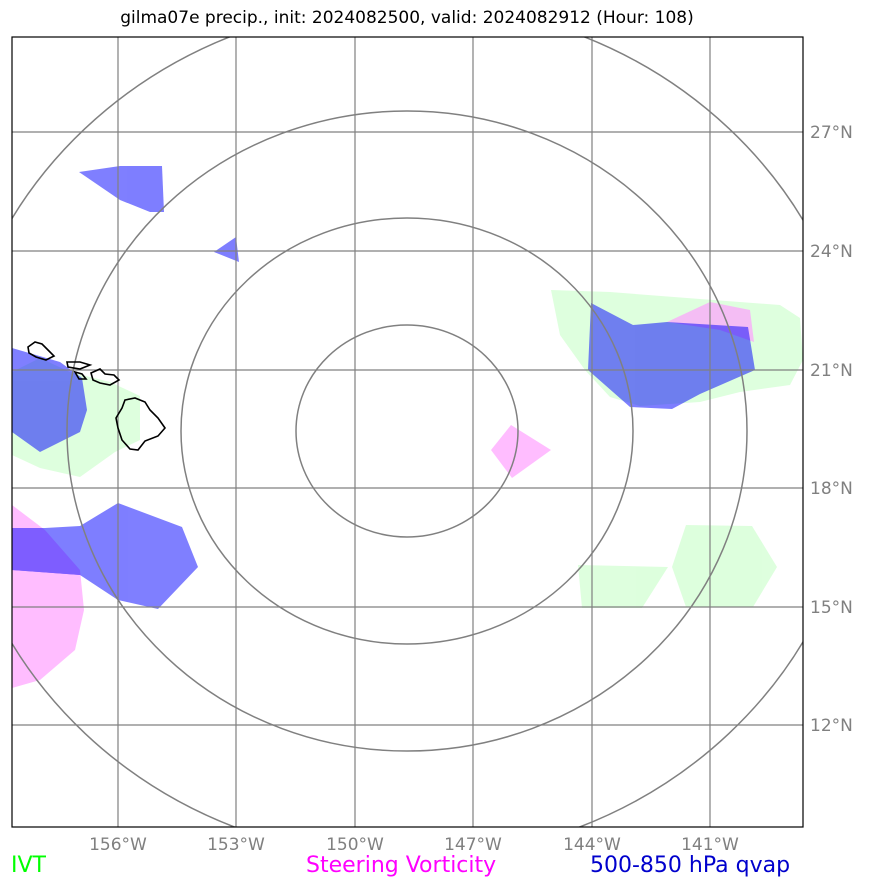 Image resolution: width=873 pixels, height=891 pixels. I want to click on lat-label: 12°N, so click(831, 726).